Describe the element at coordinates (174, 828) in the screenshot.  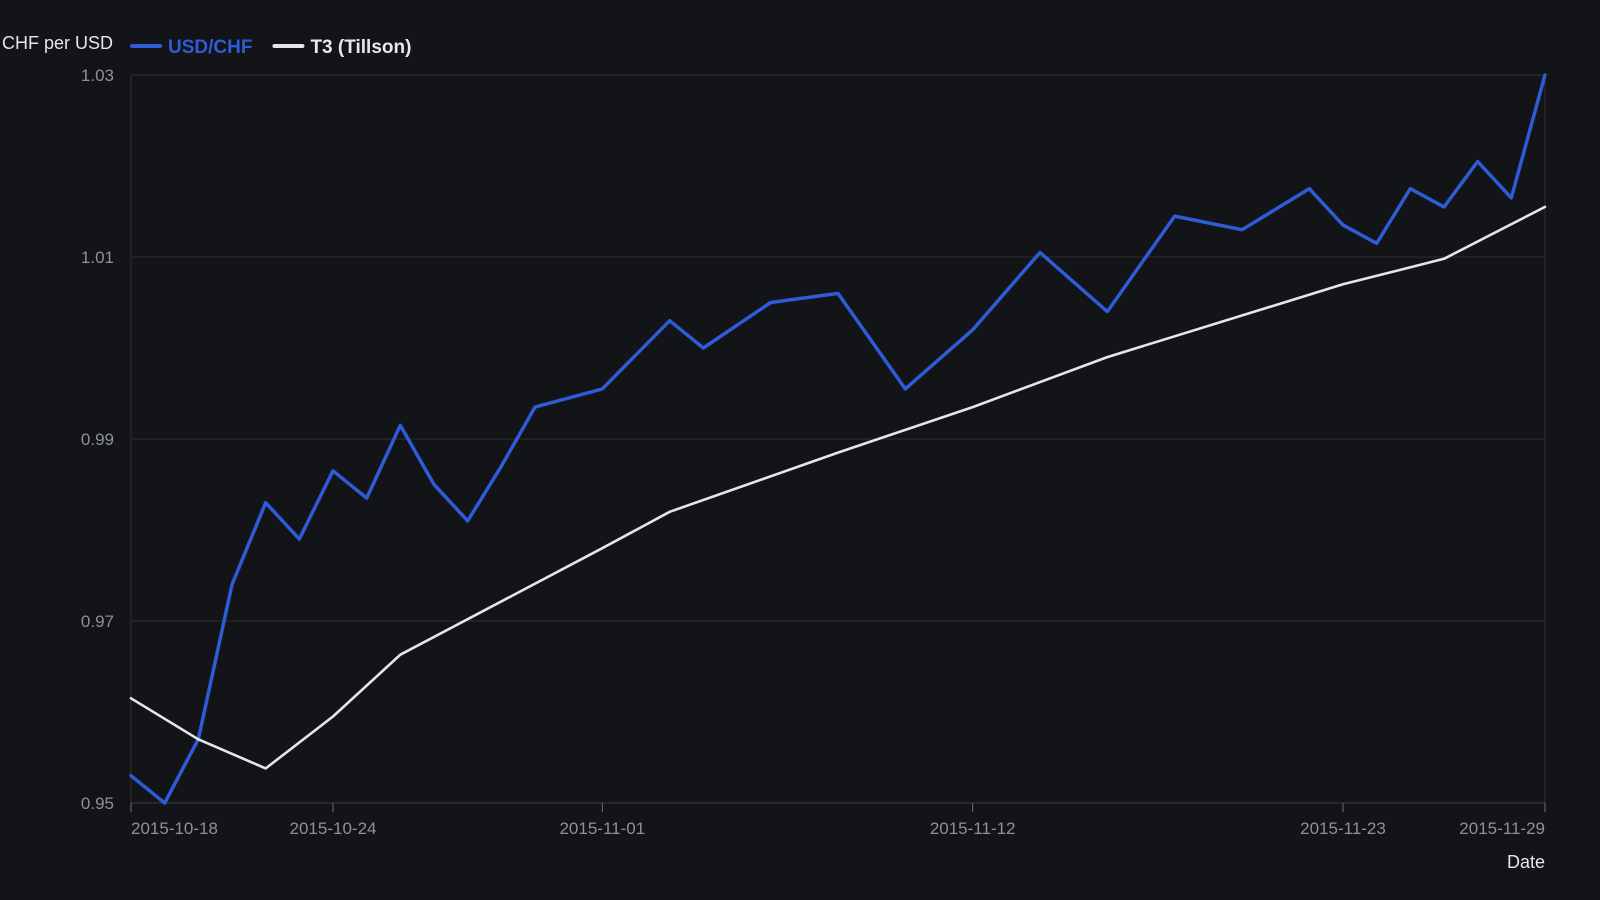
I see `x-tick-label: 2015-10-18` at that location.